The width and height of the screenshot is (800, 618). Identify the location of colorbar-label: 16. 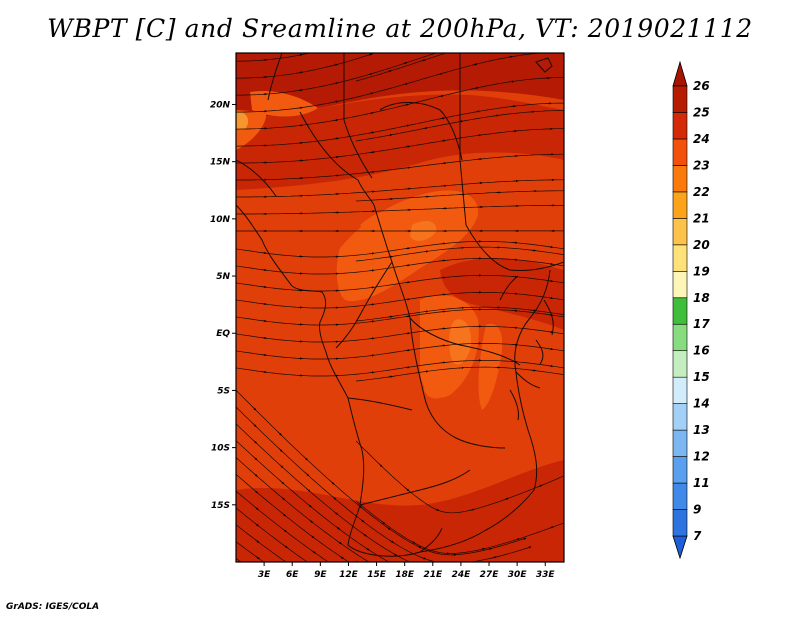
(701, 351).